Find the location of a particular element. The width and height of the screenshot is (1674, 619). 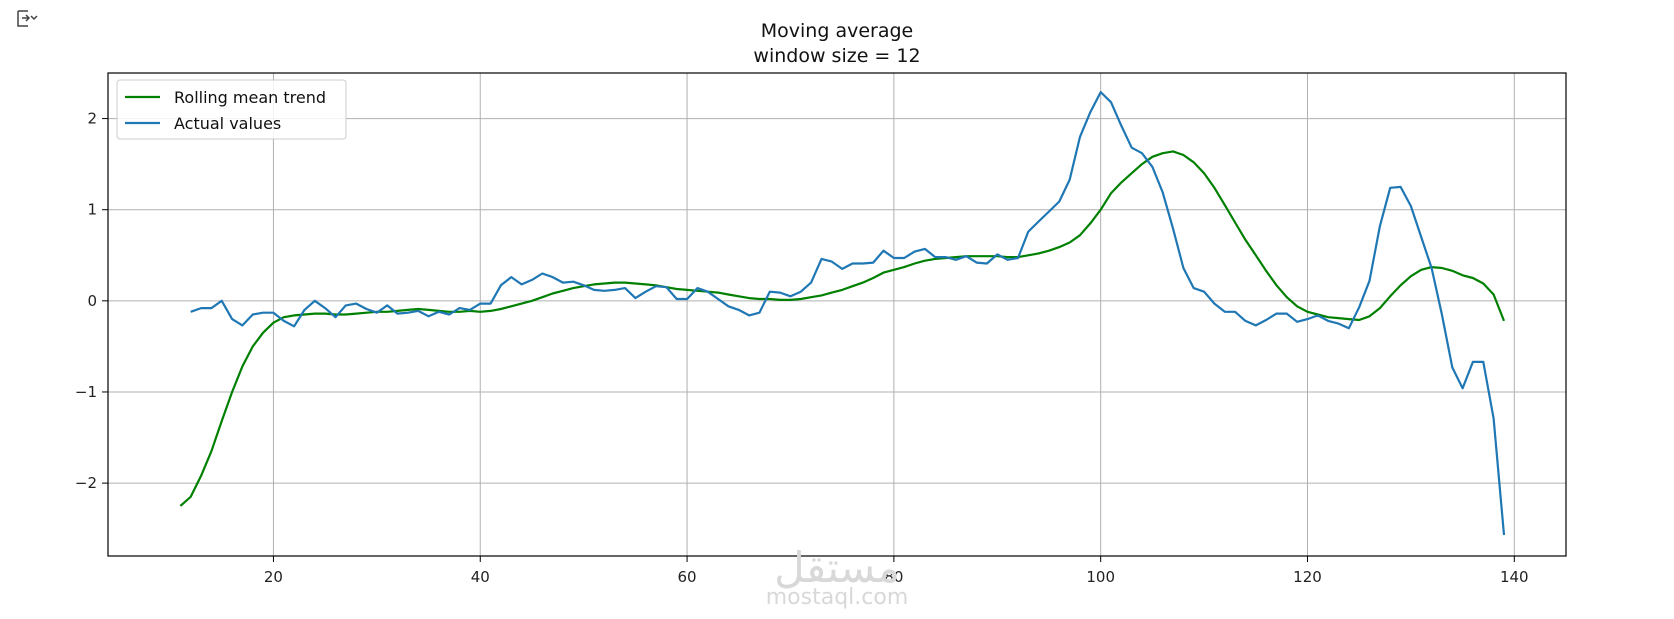

x-axis: 20 40 60 80 100 120 140 is located at coordinates (896, 571).